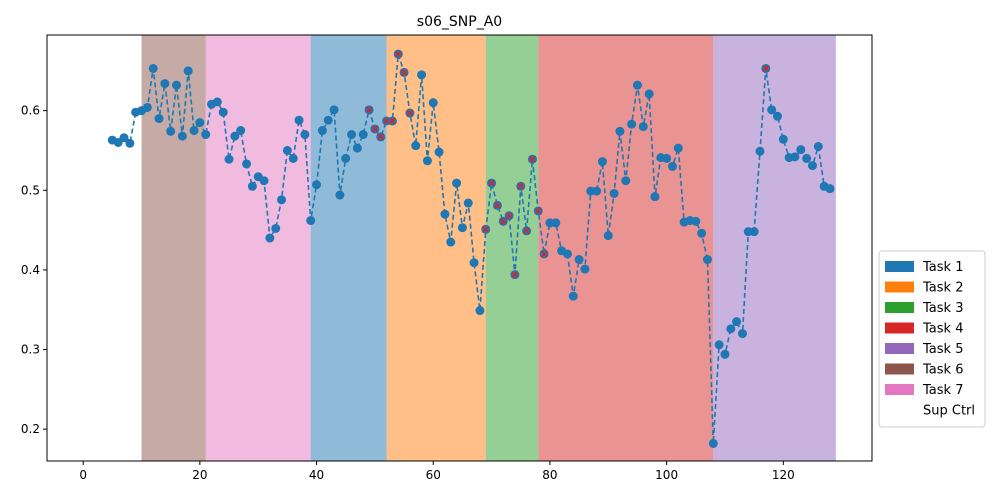 The image size is (1000, 500). I want to click on y-tick-label: 0.2, so click(30, 429).